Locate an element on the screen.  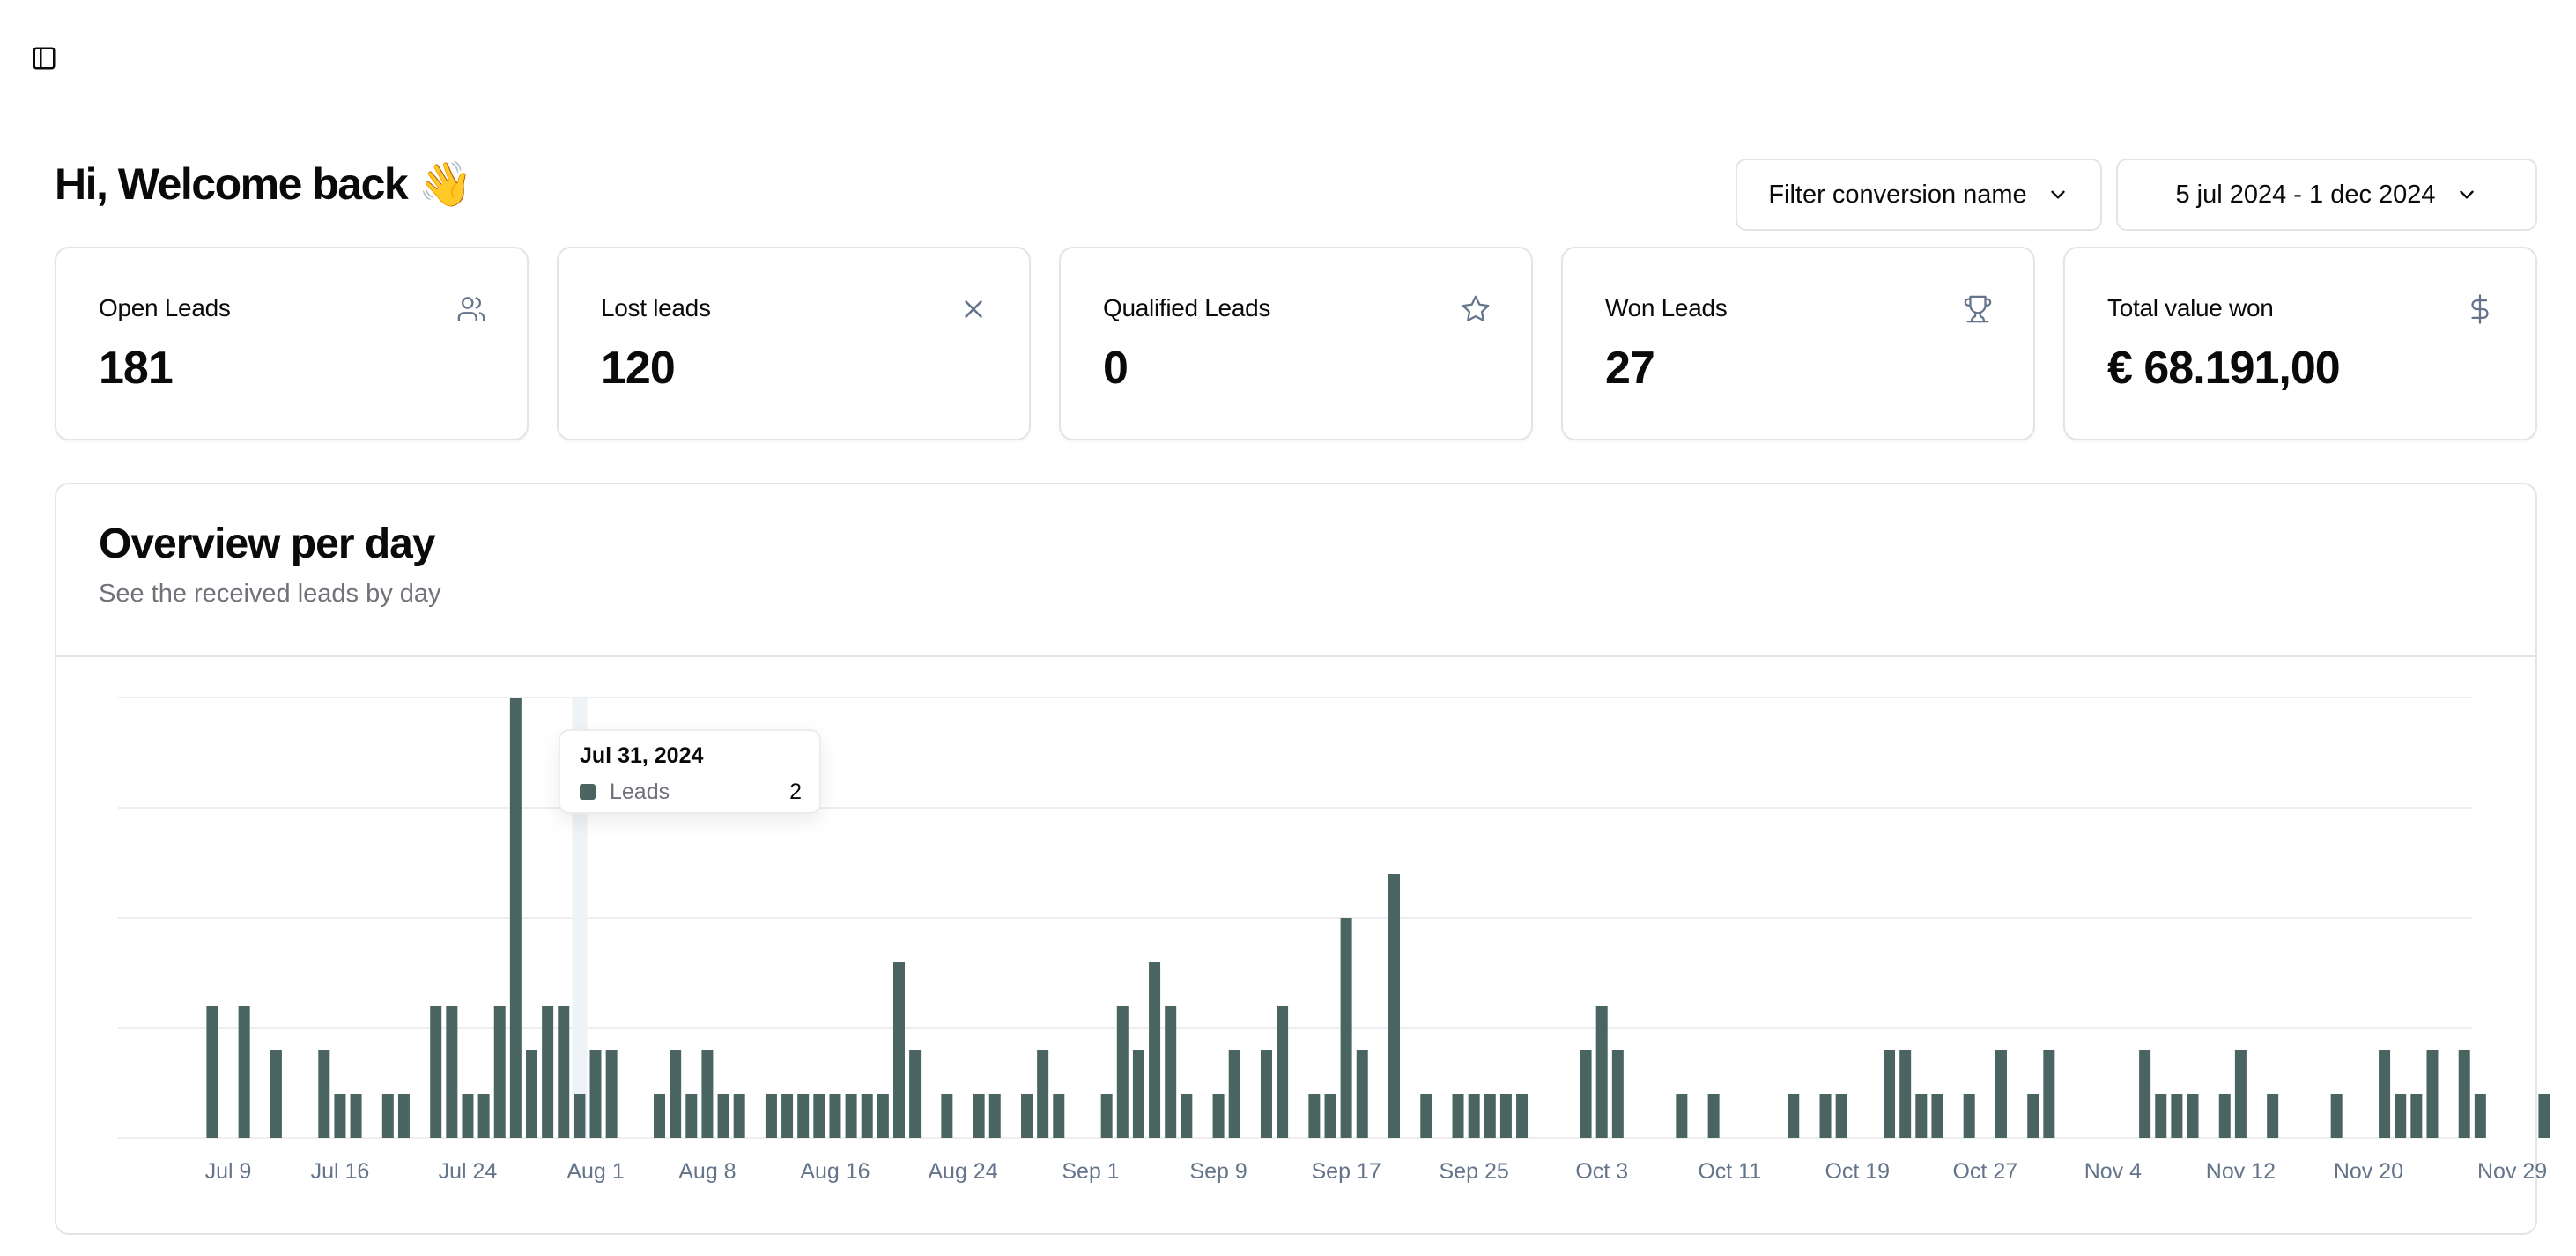
x-tick-label: Oct 11 is located at coordinates (1730, 1171).